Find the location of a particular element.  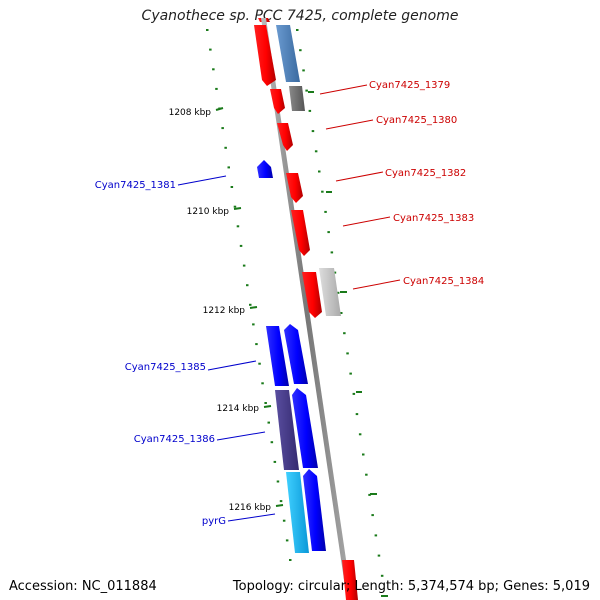

feature-steelblue is located at coordinates (288, 53).